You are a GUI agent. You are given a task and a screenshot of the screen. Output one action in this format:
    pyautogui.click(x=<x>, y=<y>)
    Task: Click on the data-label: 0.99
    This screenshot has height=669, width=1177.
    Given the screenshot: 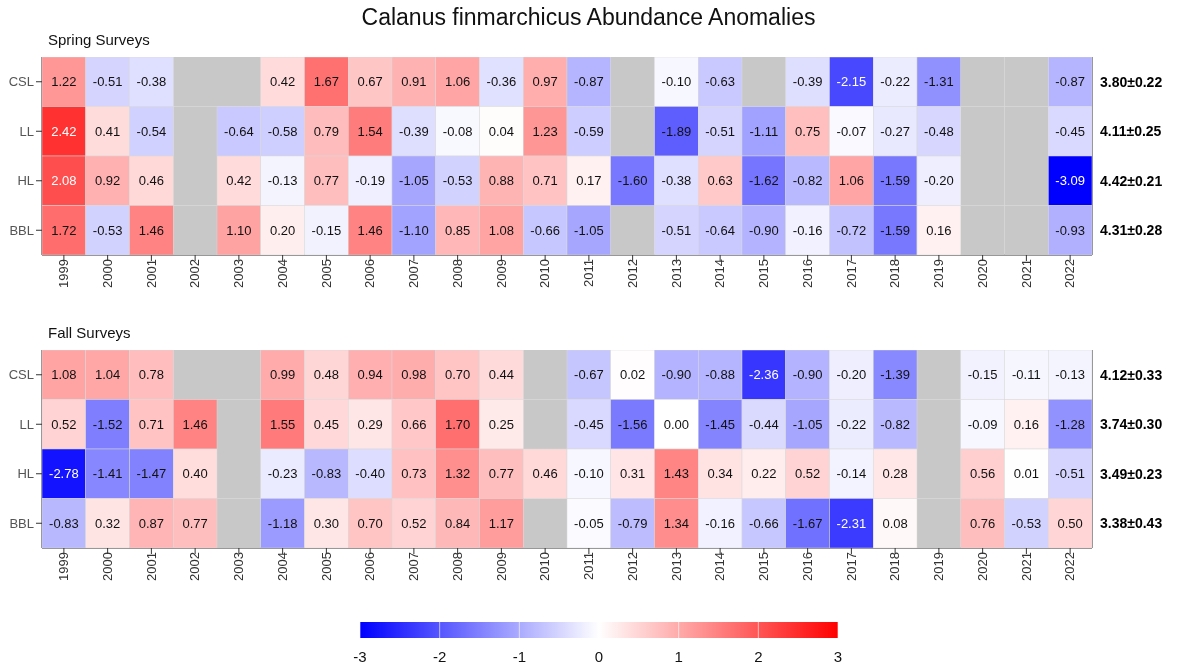 What is the action you would take?
    pyautogui.click(x=282, y=375)
    